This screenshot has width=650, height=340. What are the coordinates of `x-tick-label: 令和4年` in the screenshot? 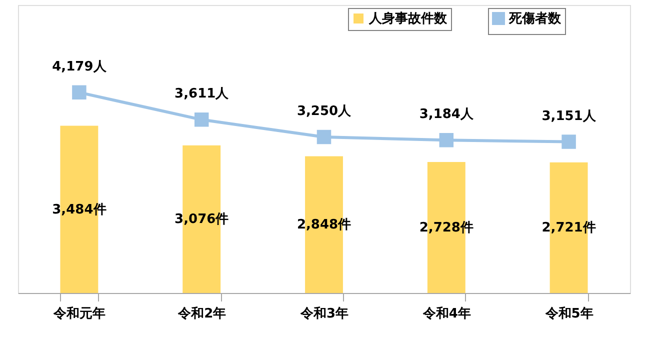 It's located at (446, 314).